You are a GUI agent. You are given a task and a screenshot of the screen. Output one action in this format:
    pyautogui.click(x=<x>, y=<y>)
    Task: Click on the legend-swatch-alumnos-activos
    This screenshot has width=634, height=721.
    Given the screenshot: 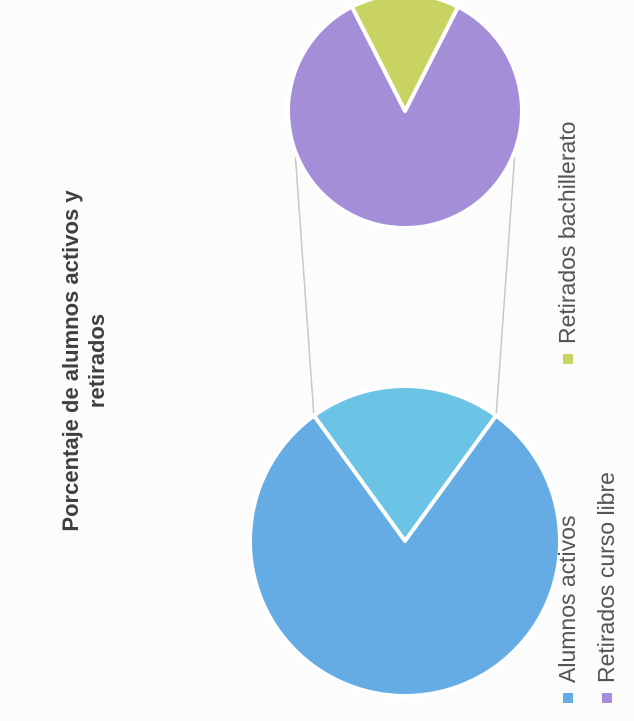 What is the action you would take?
    pyautogui.click(x=567, y=698)
    